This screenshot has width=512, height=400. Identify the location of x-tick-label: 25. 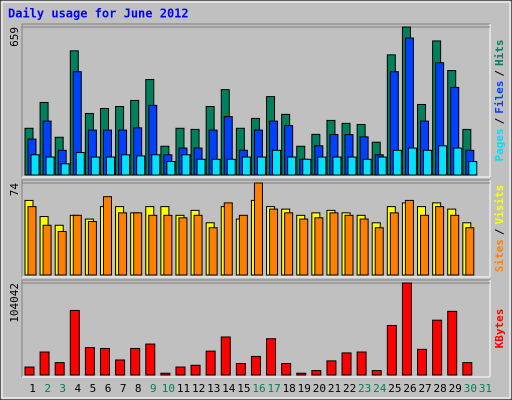
(394, 388).